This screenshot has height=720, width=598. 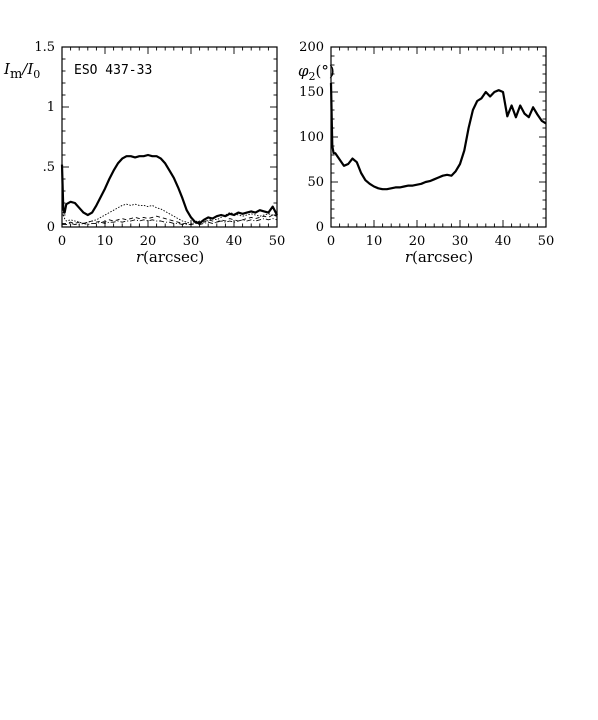 What do you see at coordinates (51, 107) in the screenshot?
I see `y-tick-label: 1` at bounding box center [51, 107].